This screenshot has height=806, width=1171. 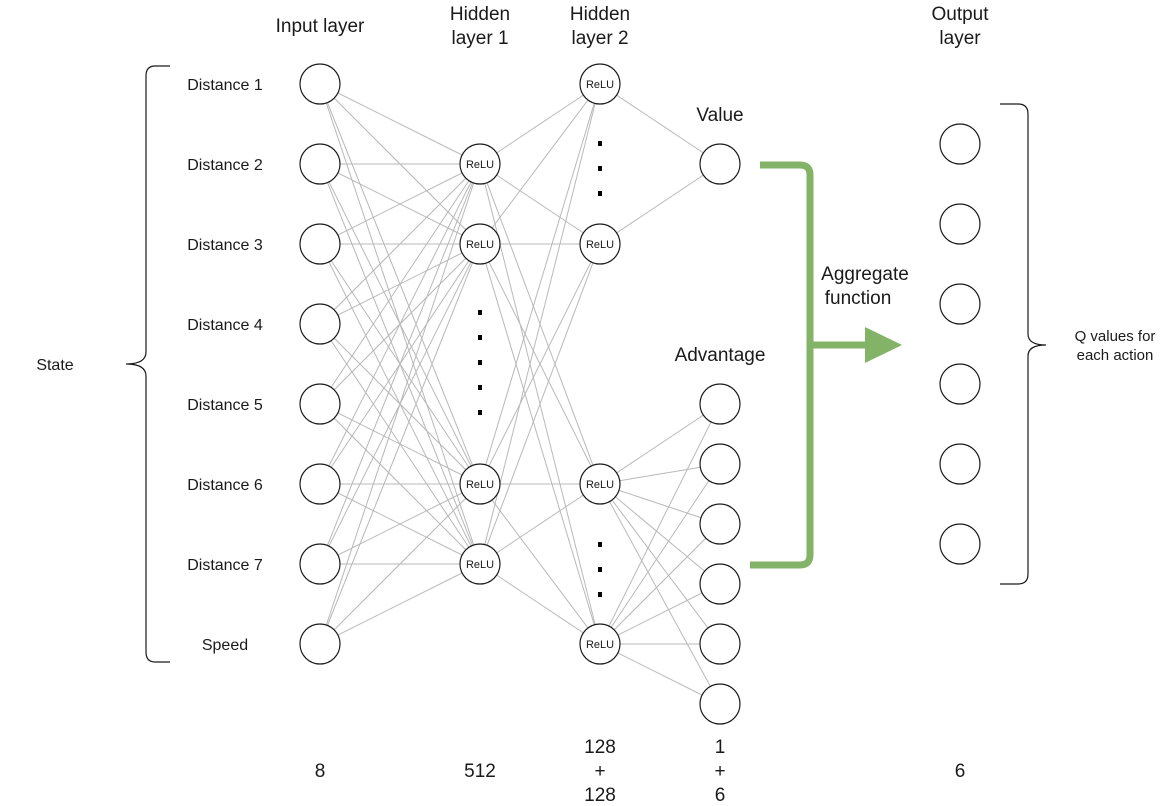 I want to click on hidden-2-count-line-3: 128, so click(x=600, y=795).